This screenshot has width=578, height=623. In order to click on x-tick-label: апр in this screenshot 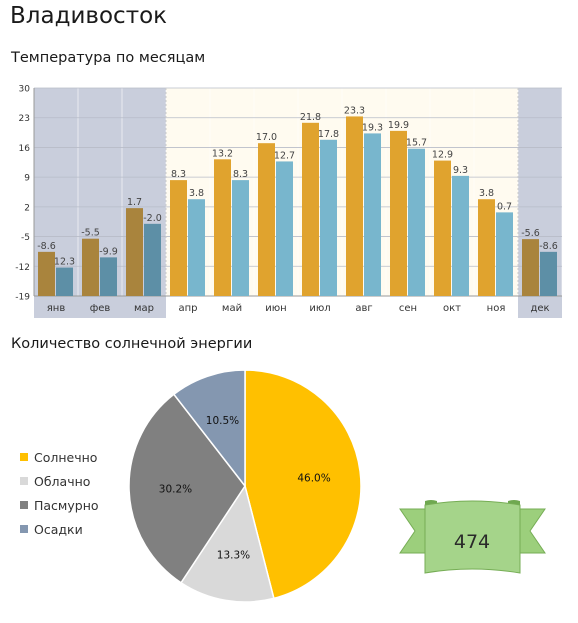, I will do `click(187, 308)`.